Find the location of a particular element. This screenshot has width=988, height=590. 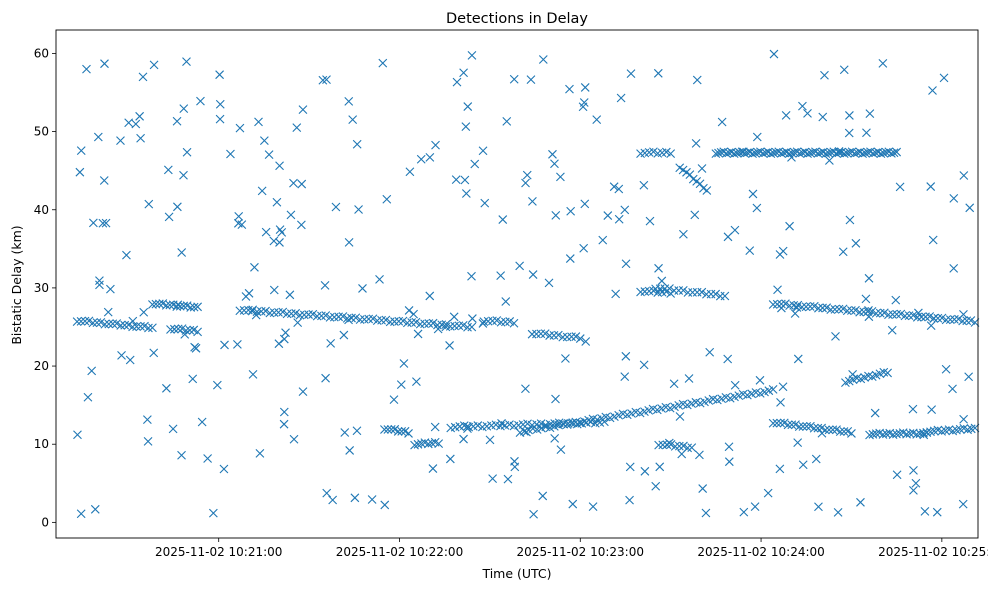

y-tick-label: 40 is located at coordinates (41, 210).